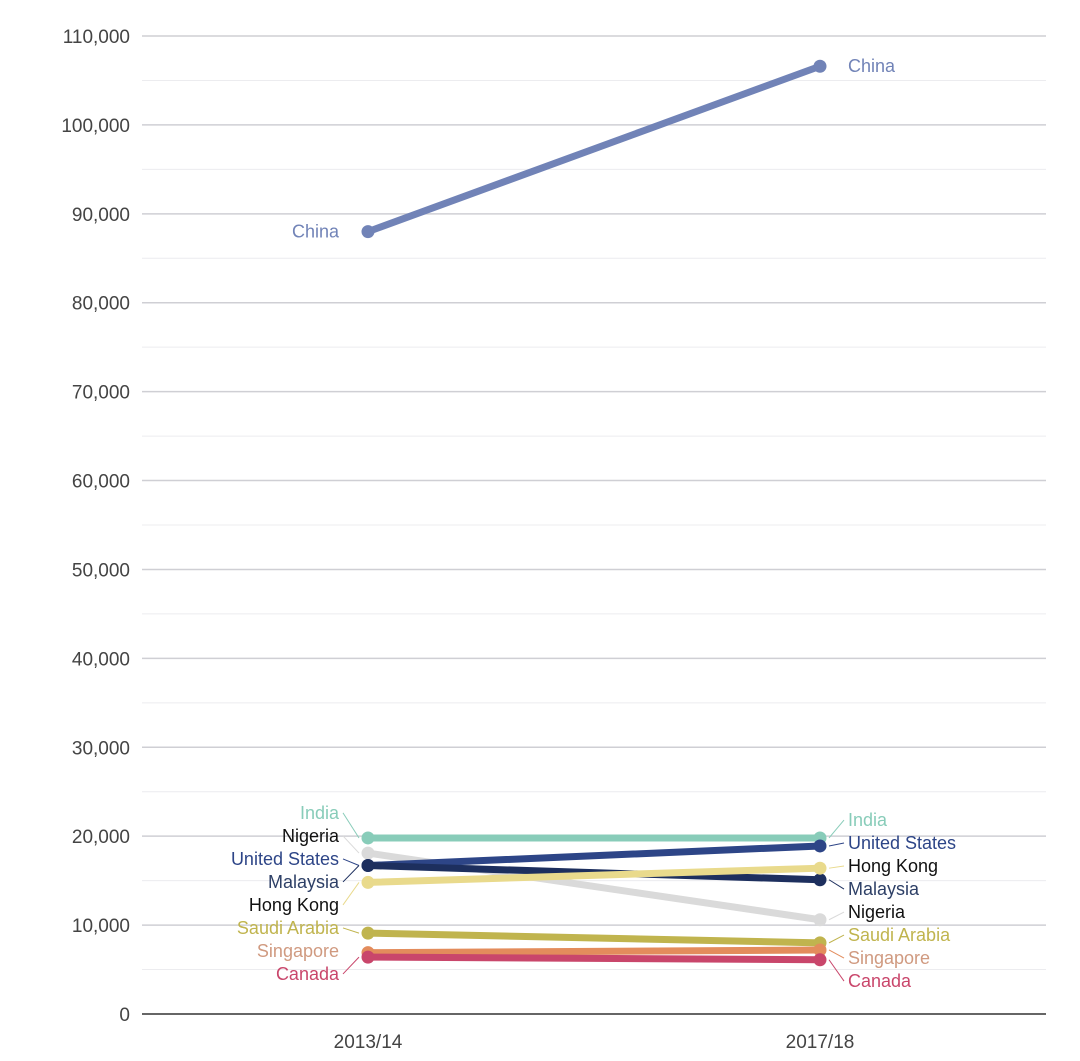  I want to click on x-tick-label: 2017/18, so click(820, 1042).